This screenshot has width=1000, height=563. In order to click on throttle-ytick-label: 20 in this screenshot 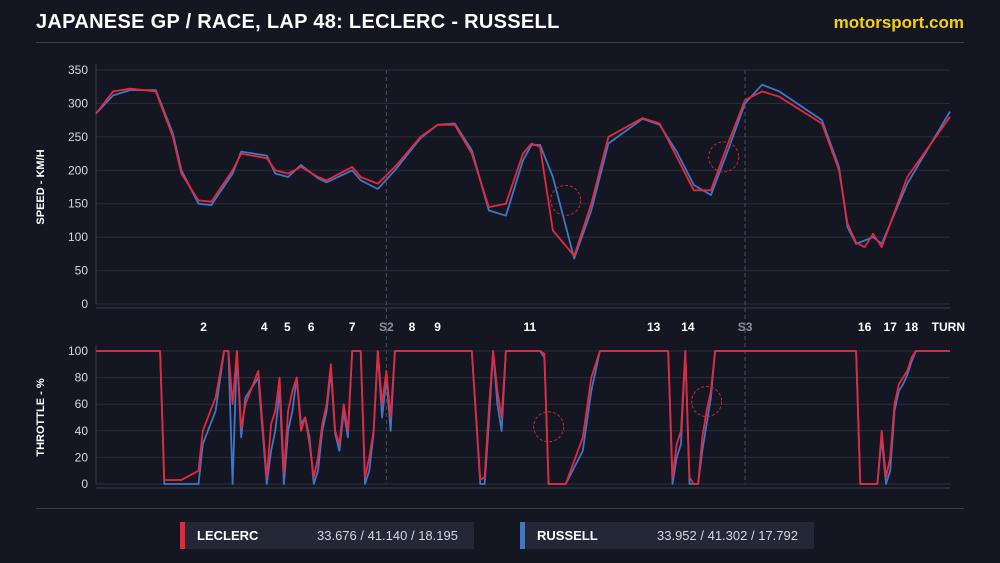, I will do `click(82, 457)`.